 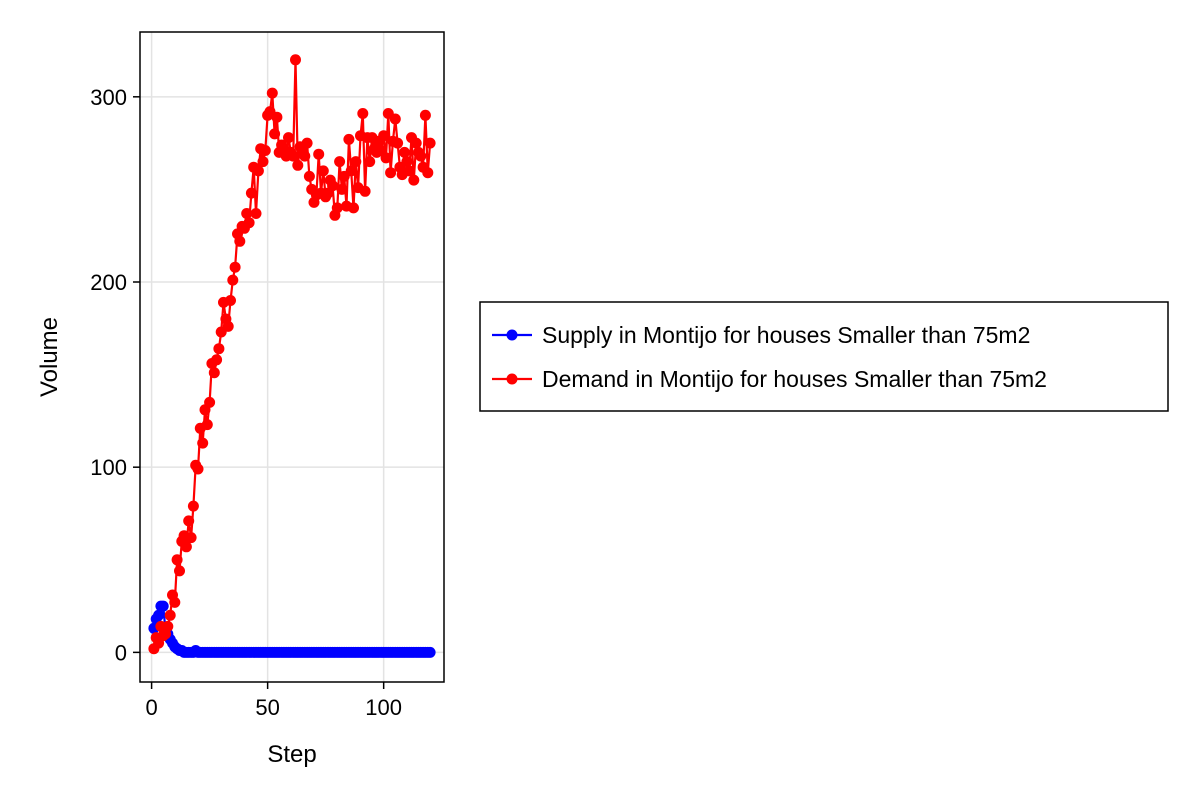 I want to click on y-tick-label: 200, so click(x=108, y=282).